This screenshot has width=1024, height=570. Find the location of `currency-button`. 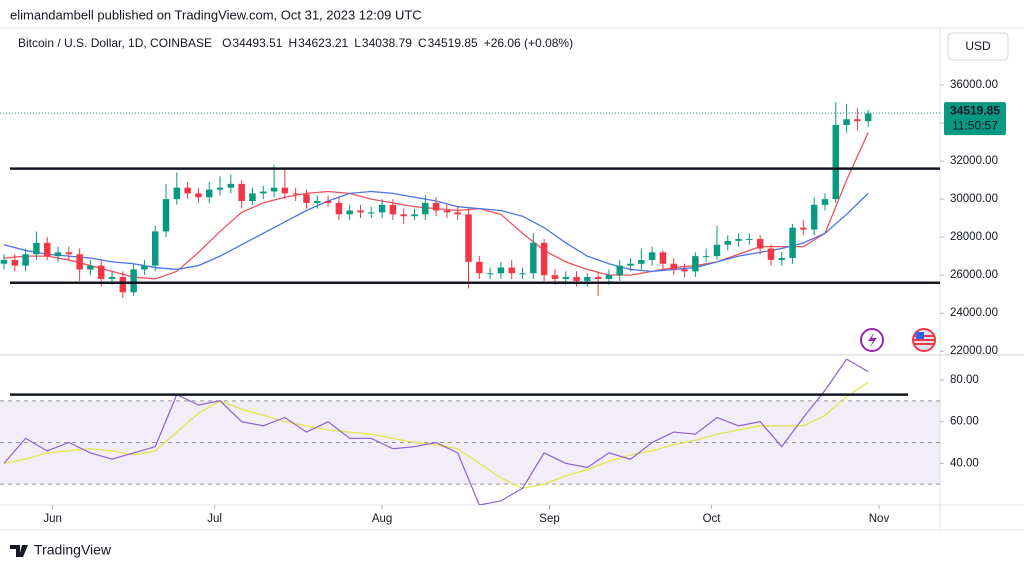

currency-button is located at coordinates (978, 46).